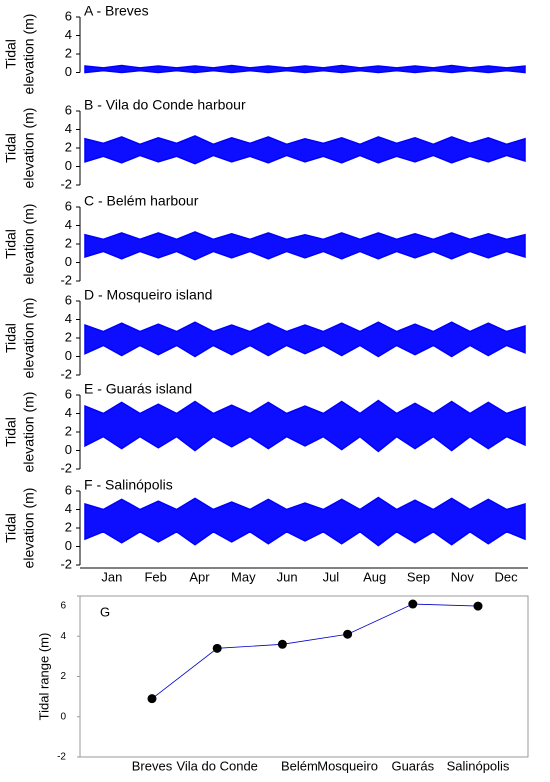 This screenshot has height=782, width=550. What do you see at coordinates (243, 576) in the screenshot?
I see `x-tick-label: May` at bounding box center [243, 576].